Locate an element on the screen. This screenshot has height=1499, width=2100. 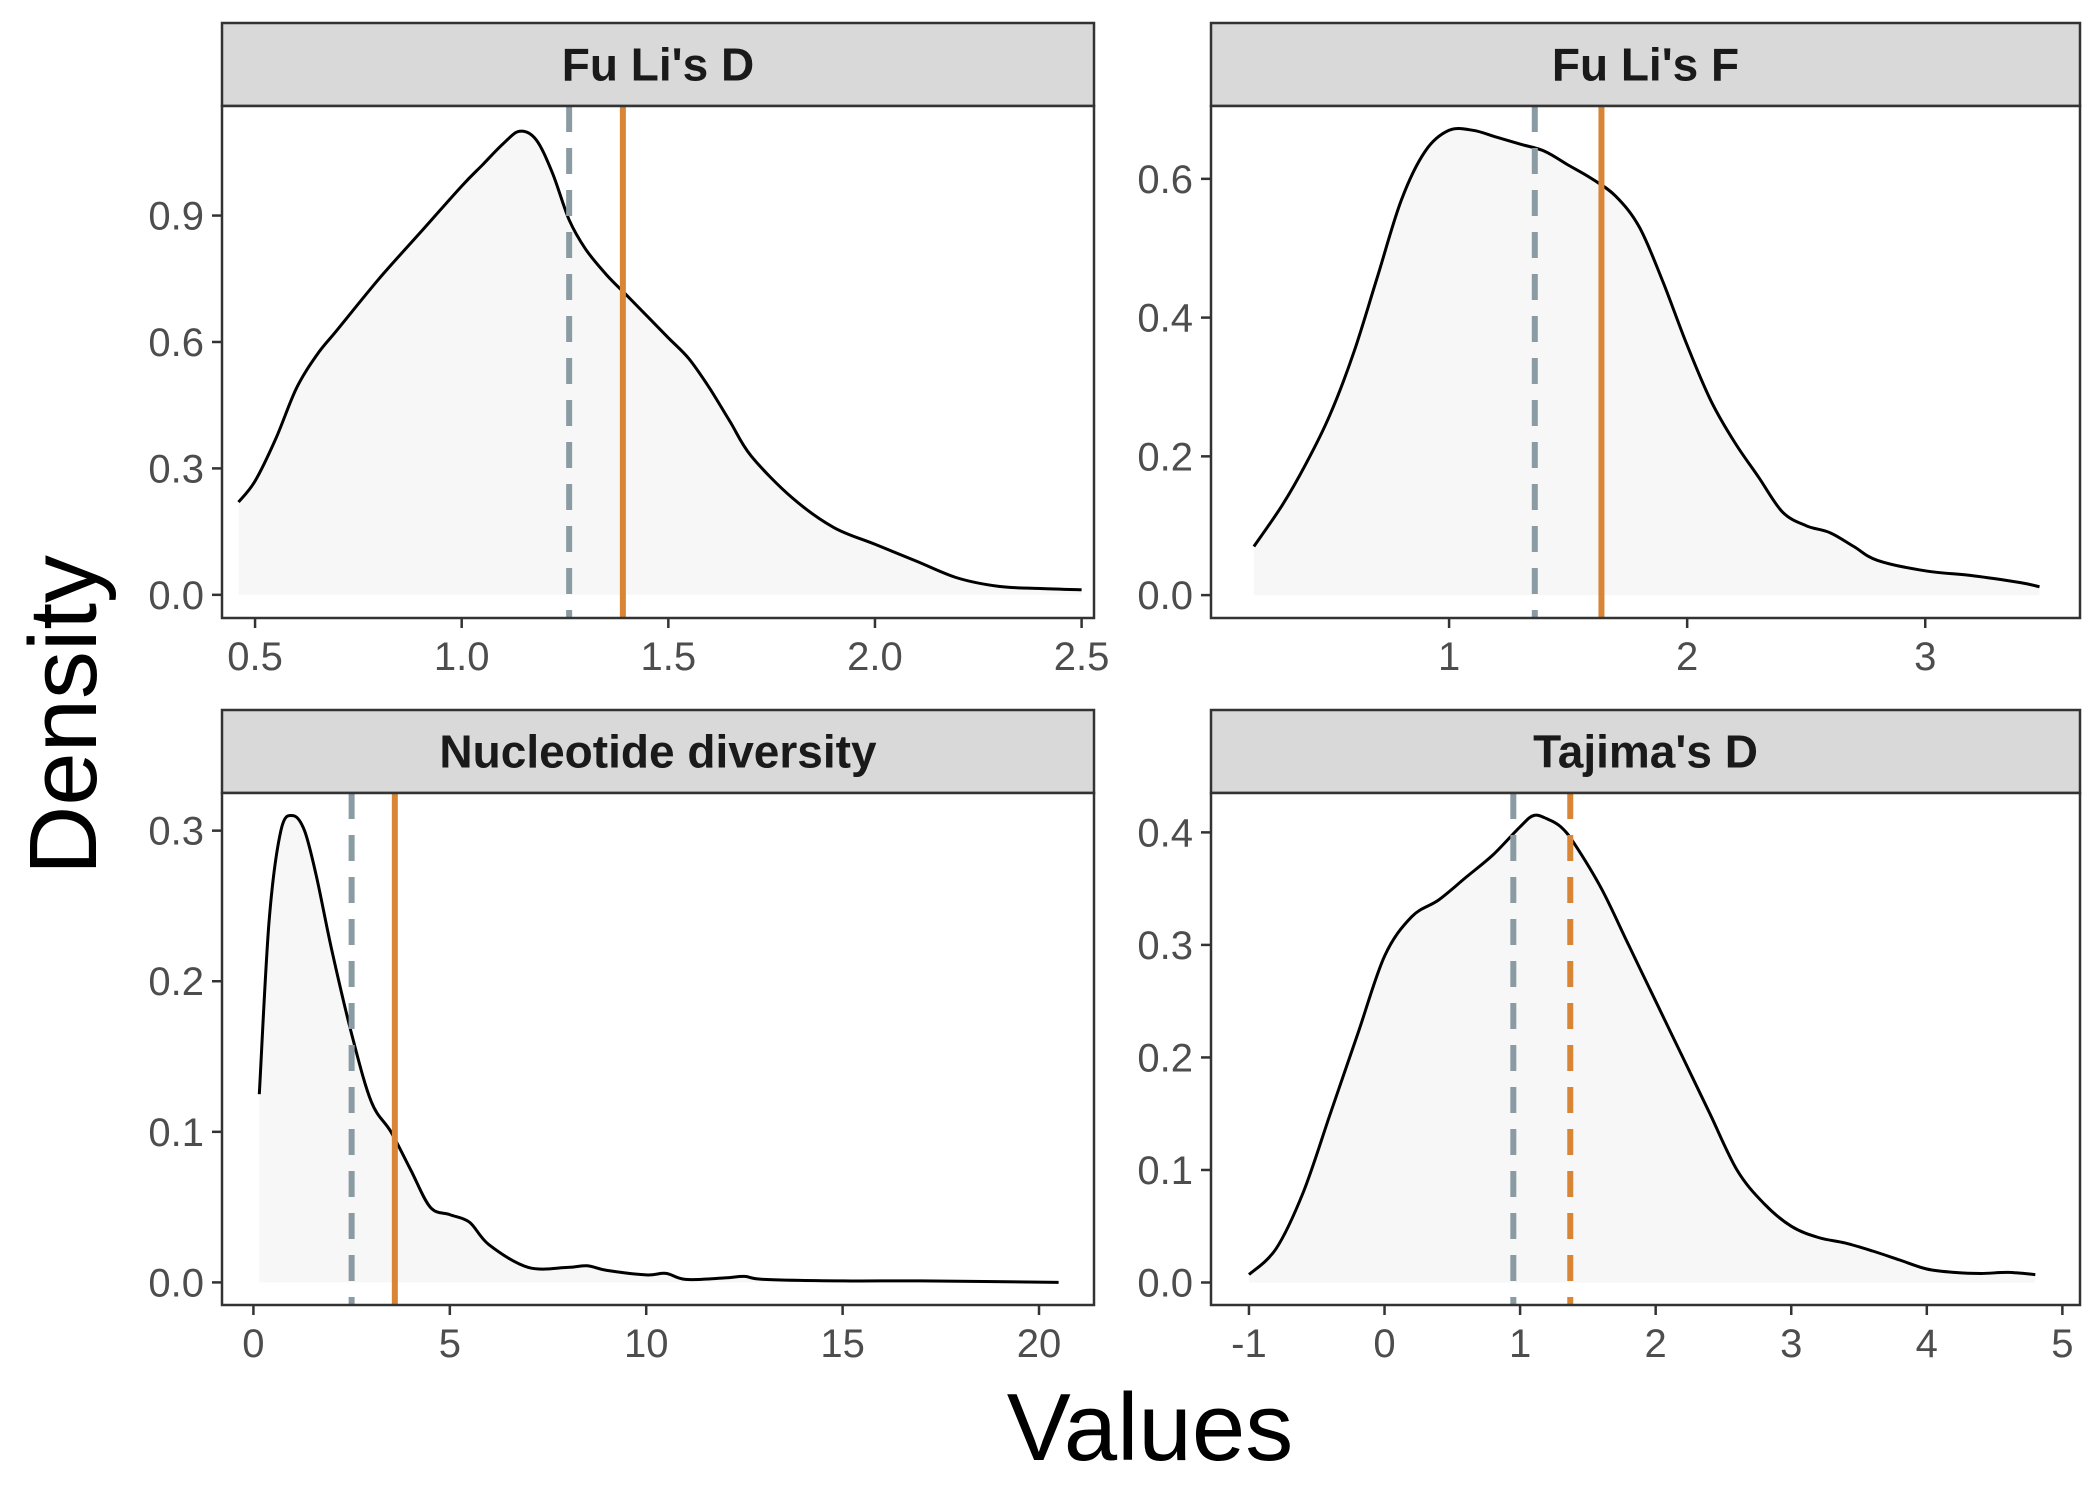
facet-strip-title: Fu Li's F is located at coordinates (1645, 65).